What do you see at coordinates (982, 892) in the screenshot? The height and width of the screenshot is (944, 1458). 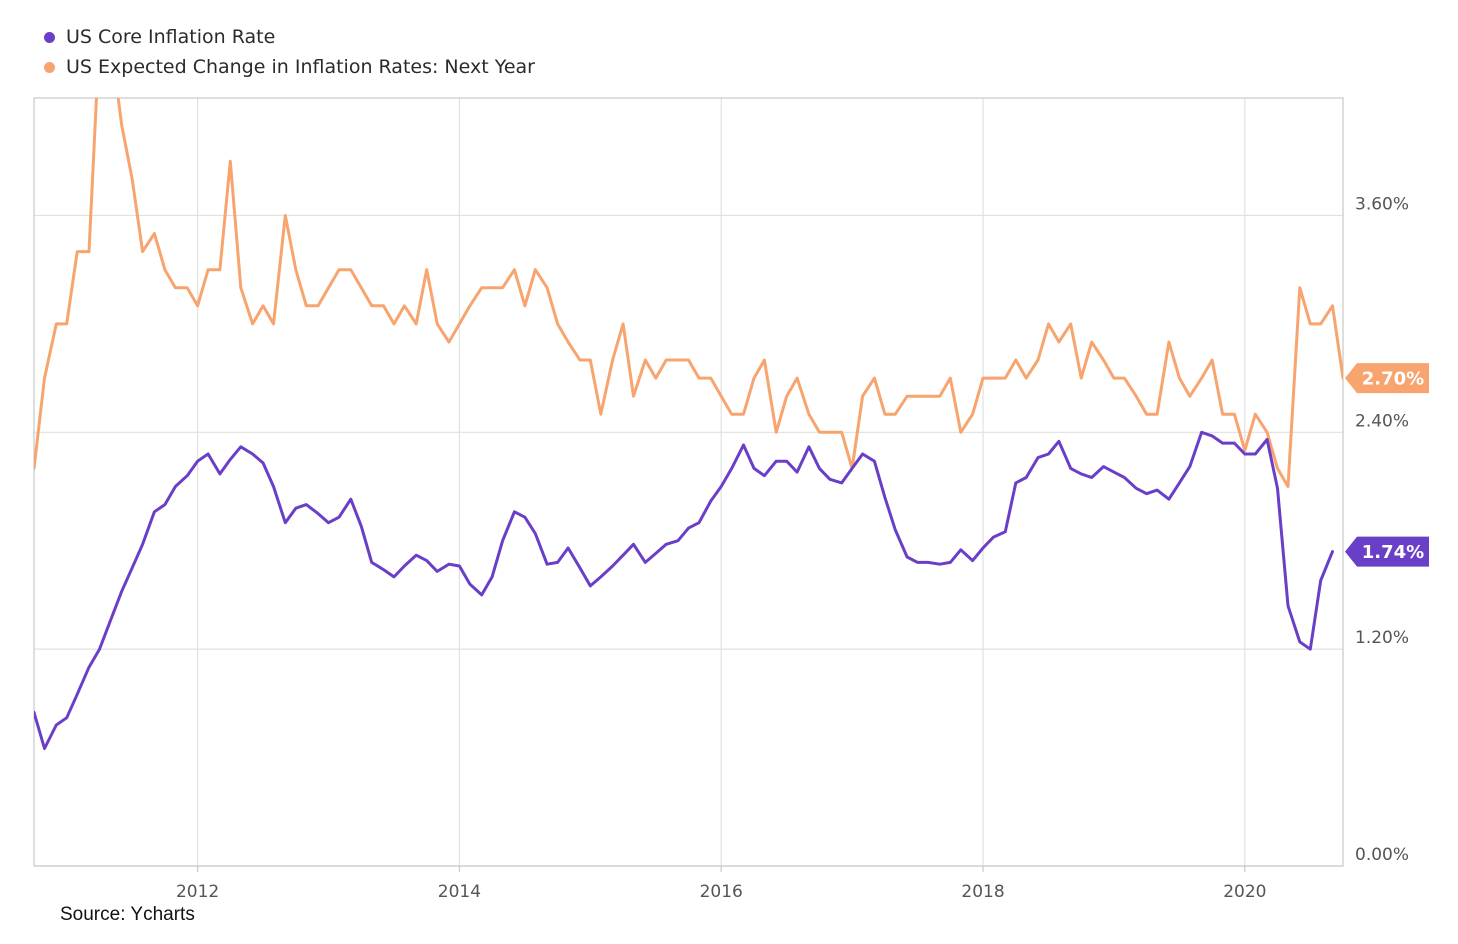 I see `x-tick-label: 2018` at bounding box center [982, 892].